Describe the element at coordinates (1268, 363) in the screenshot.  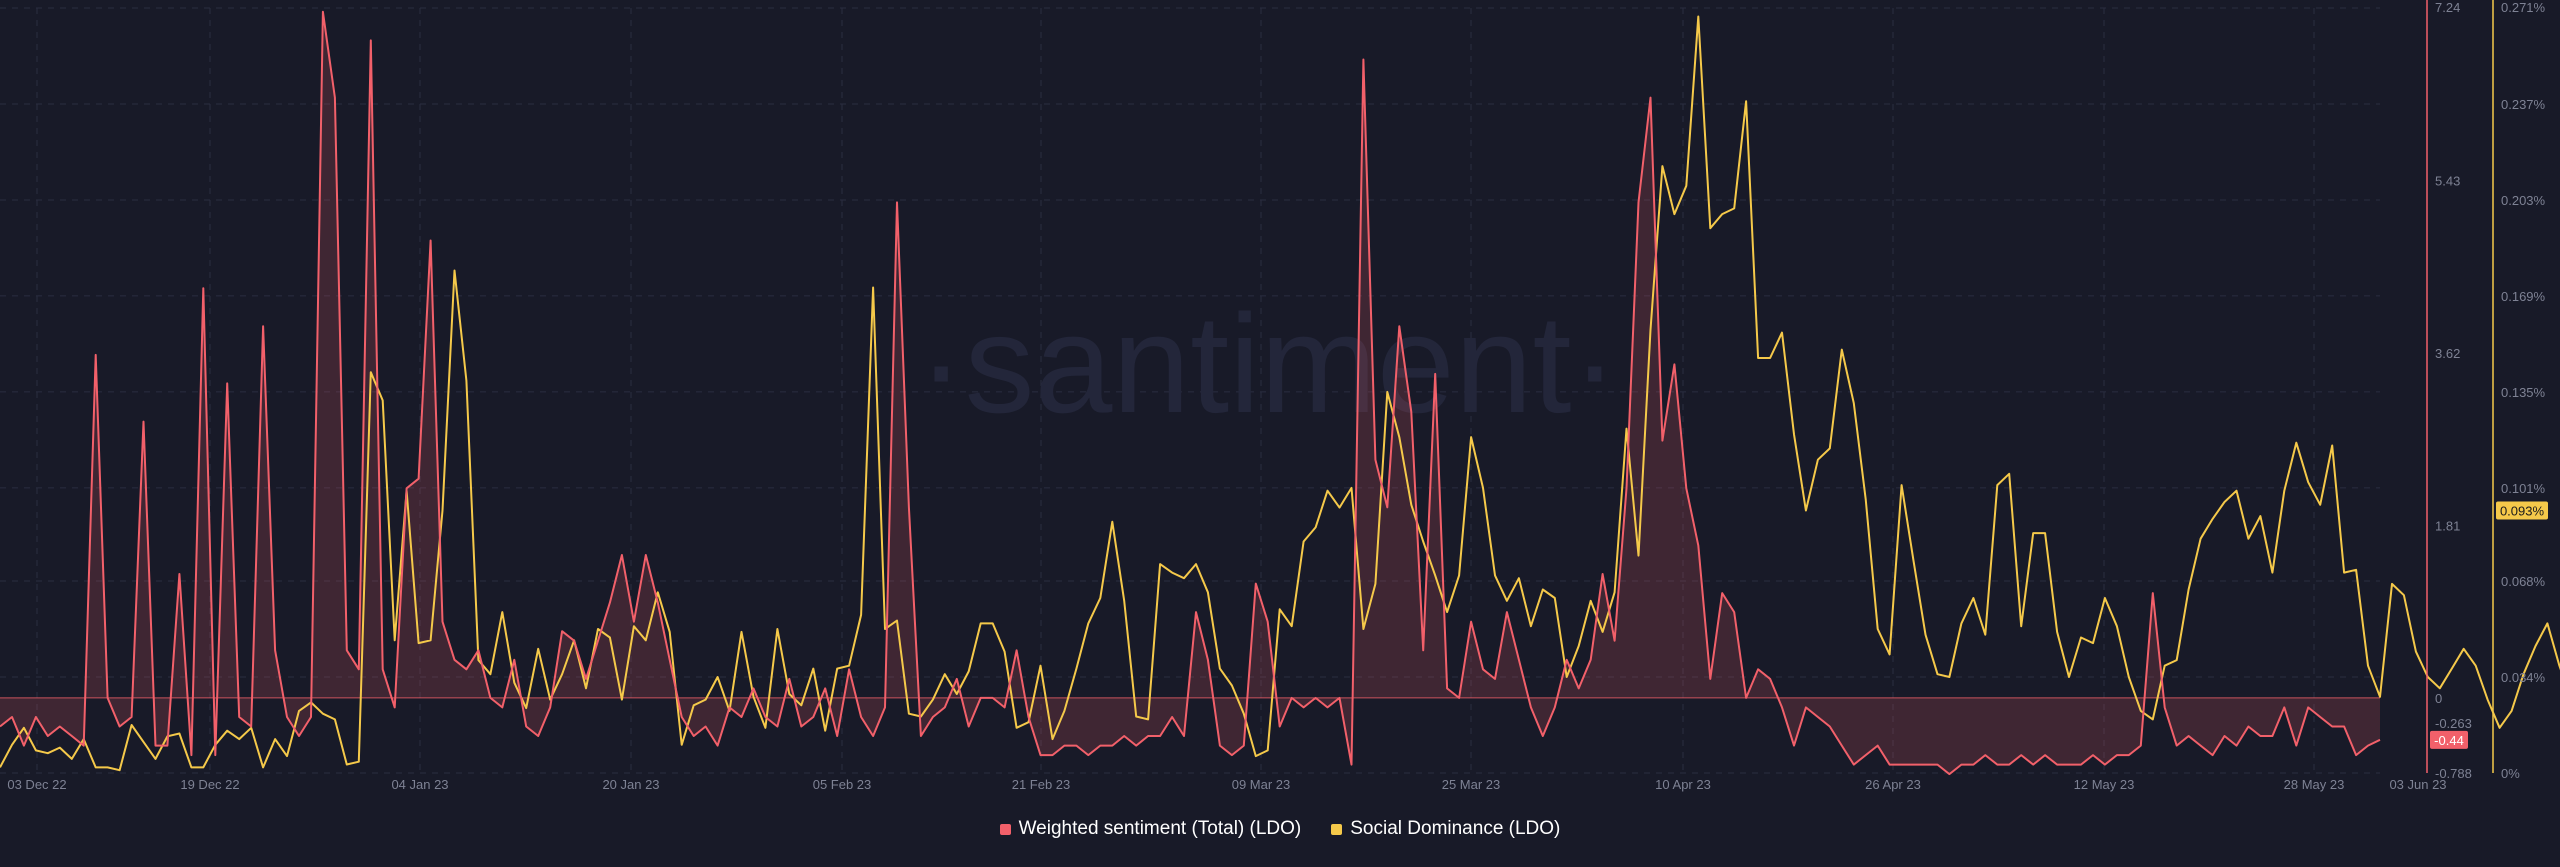
I see `watermark: ·santiment·` at that location.